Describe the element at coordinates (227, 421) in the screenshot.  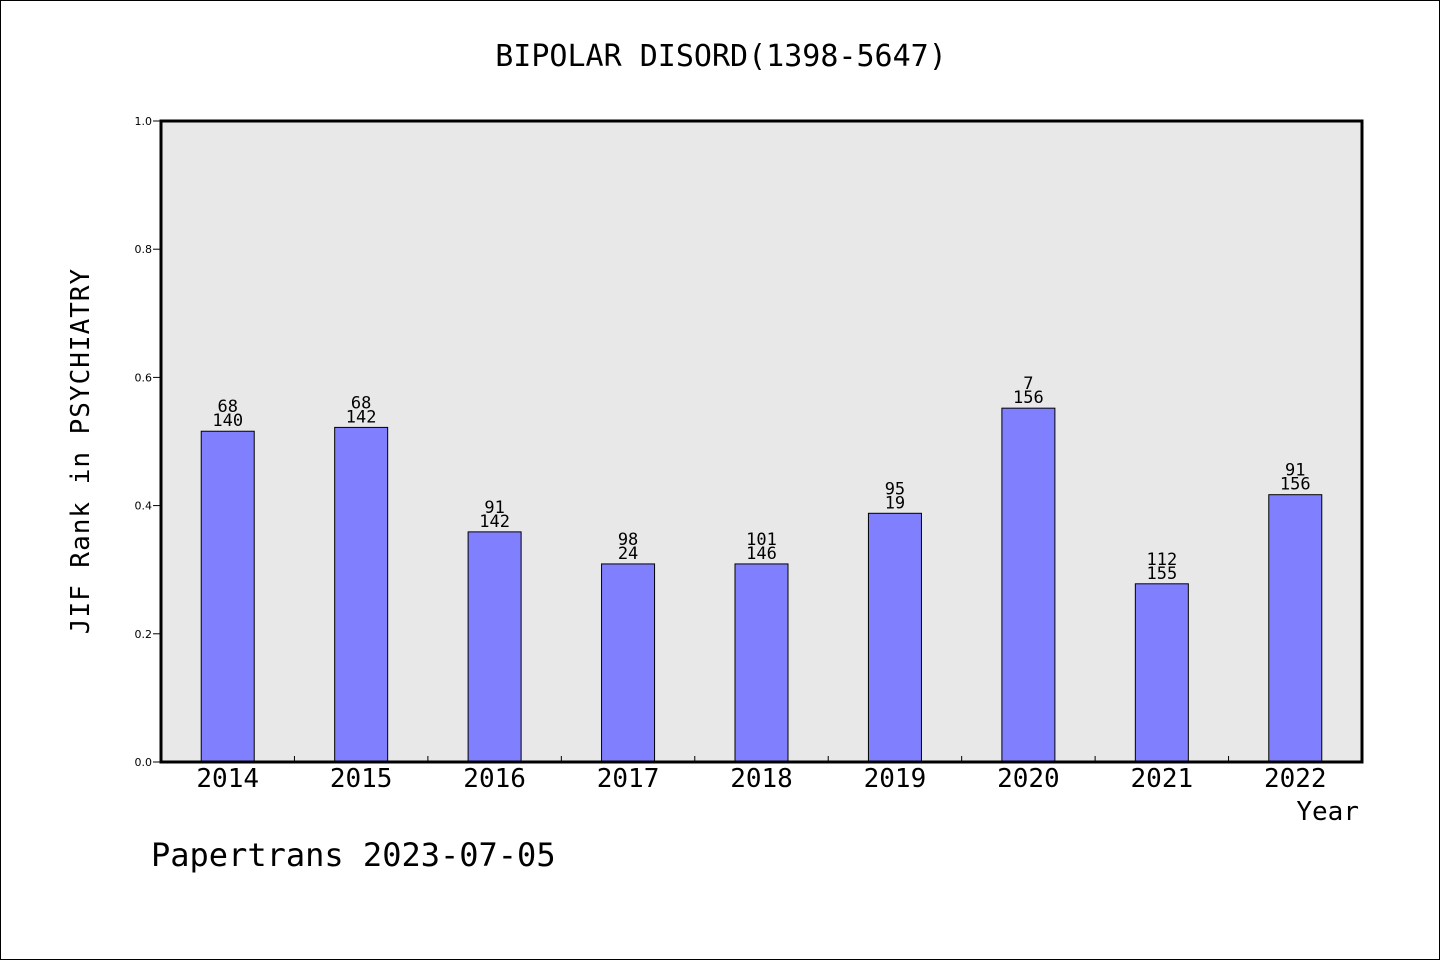
I see `bar-total-label: 140` at that location.